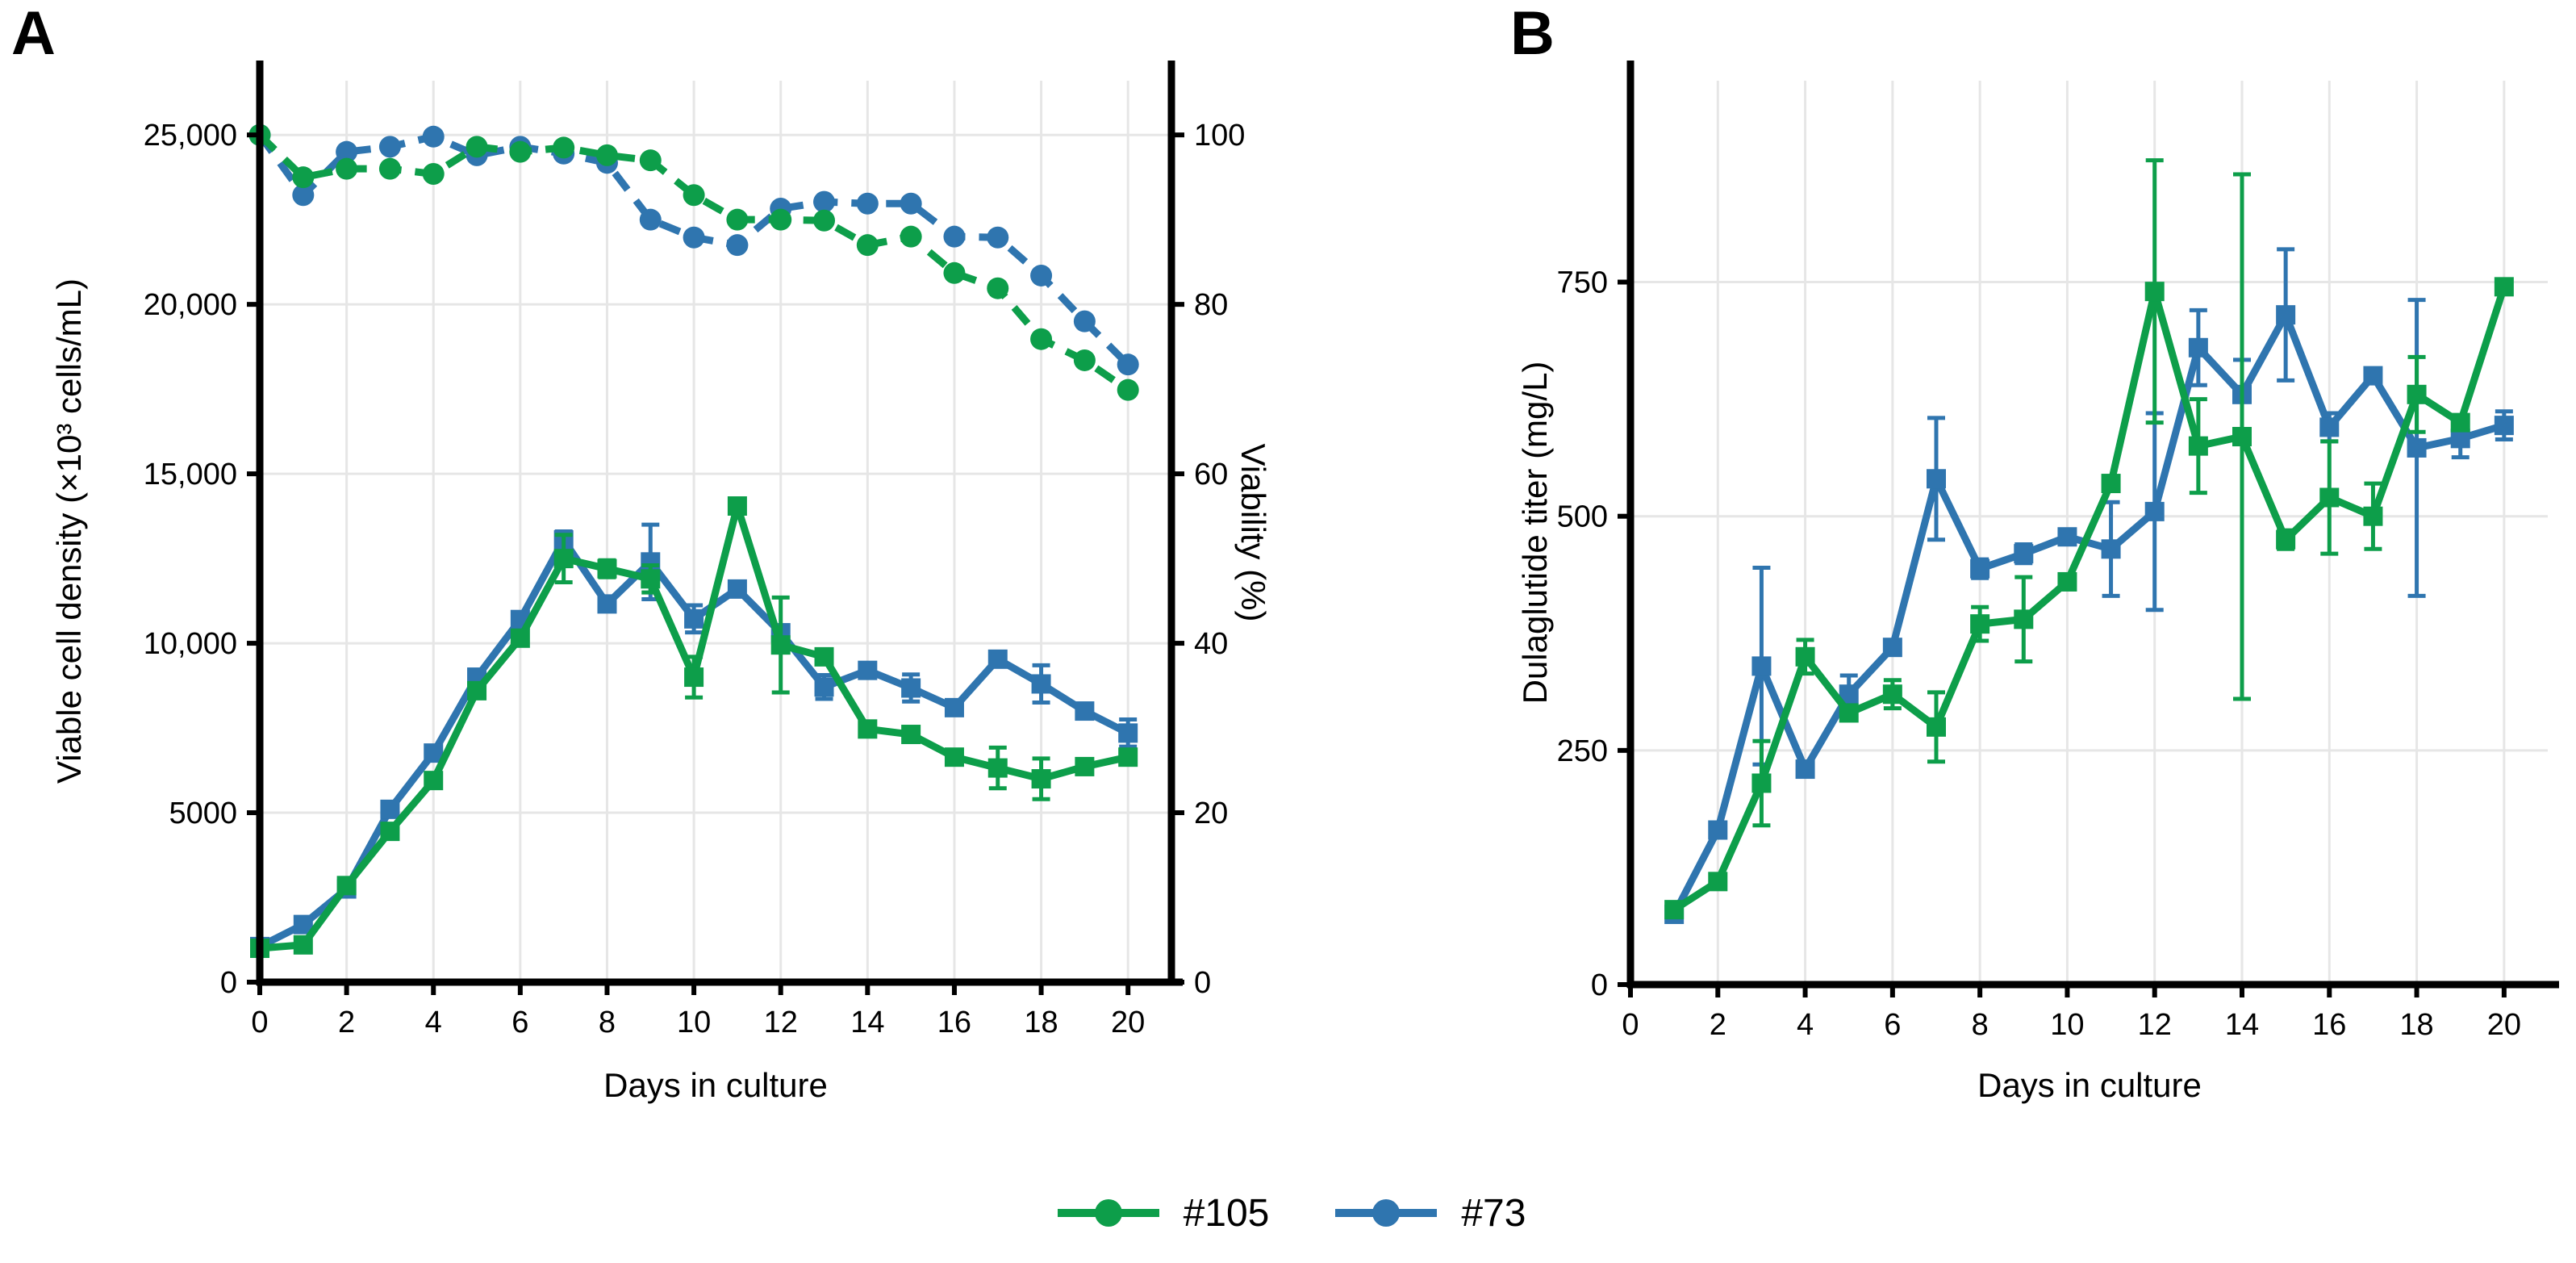  I want to click on svg-text: 500, so click(1582, 517).